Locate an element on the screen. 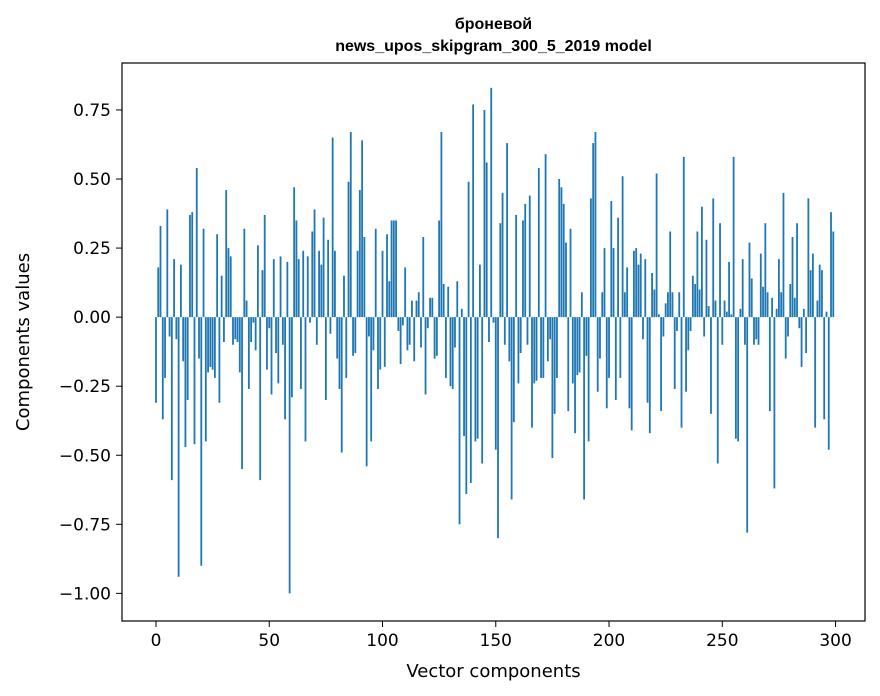 The image size is (880, 696). x-tick-label: 0 is located at coordinates (156, 641).